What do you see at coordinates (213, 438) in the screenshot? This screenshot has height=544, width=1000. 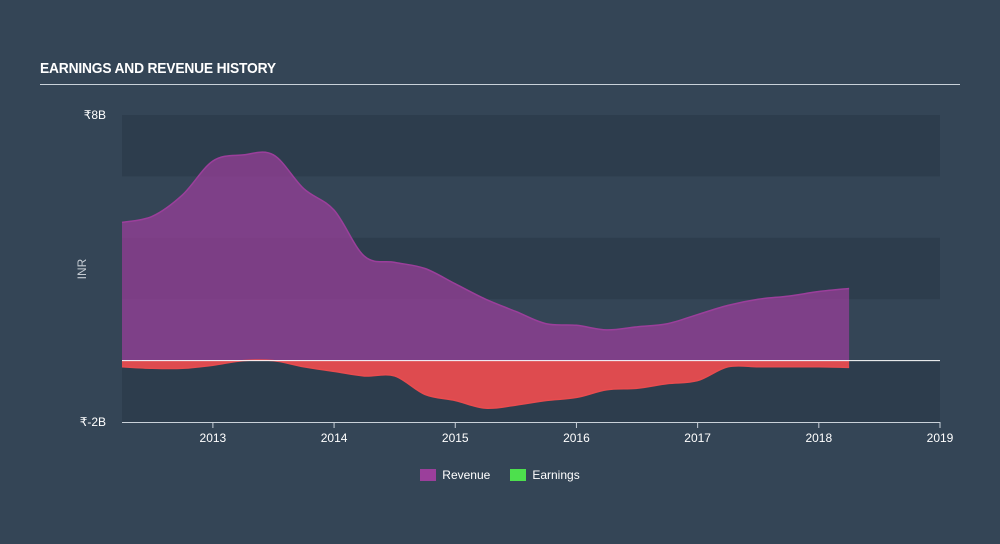 I see `x-tick-label-2013: 2013` at bounding box center [213, 438].